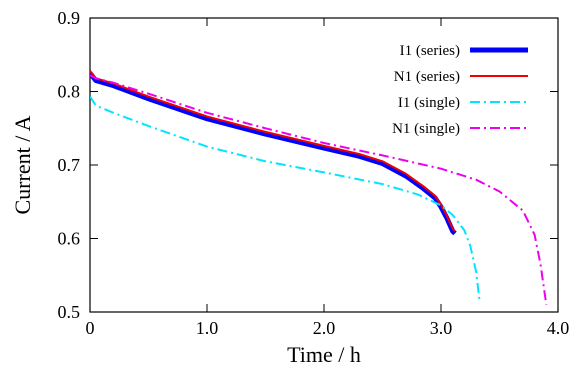 Image resolution: width=576 pixels, height=376 pixels. Describe the element at coordinates (90, 328) in the screenshot. I see `x-tick-label: 0` at that location.